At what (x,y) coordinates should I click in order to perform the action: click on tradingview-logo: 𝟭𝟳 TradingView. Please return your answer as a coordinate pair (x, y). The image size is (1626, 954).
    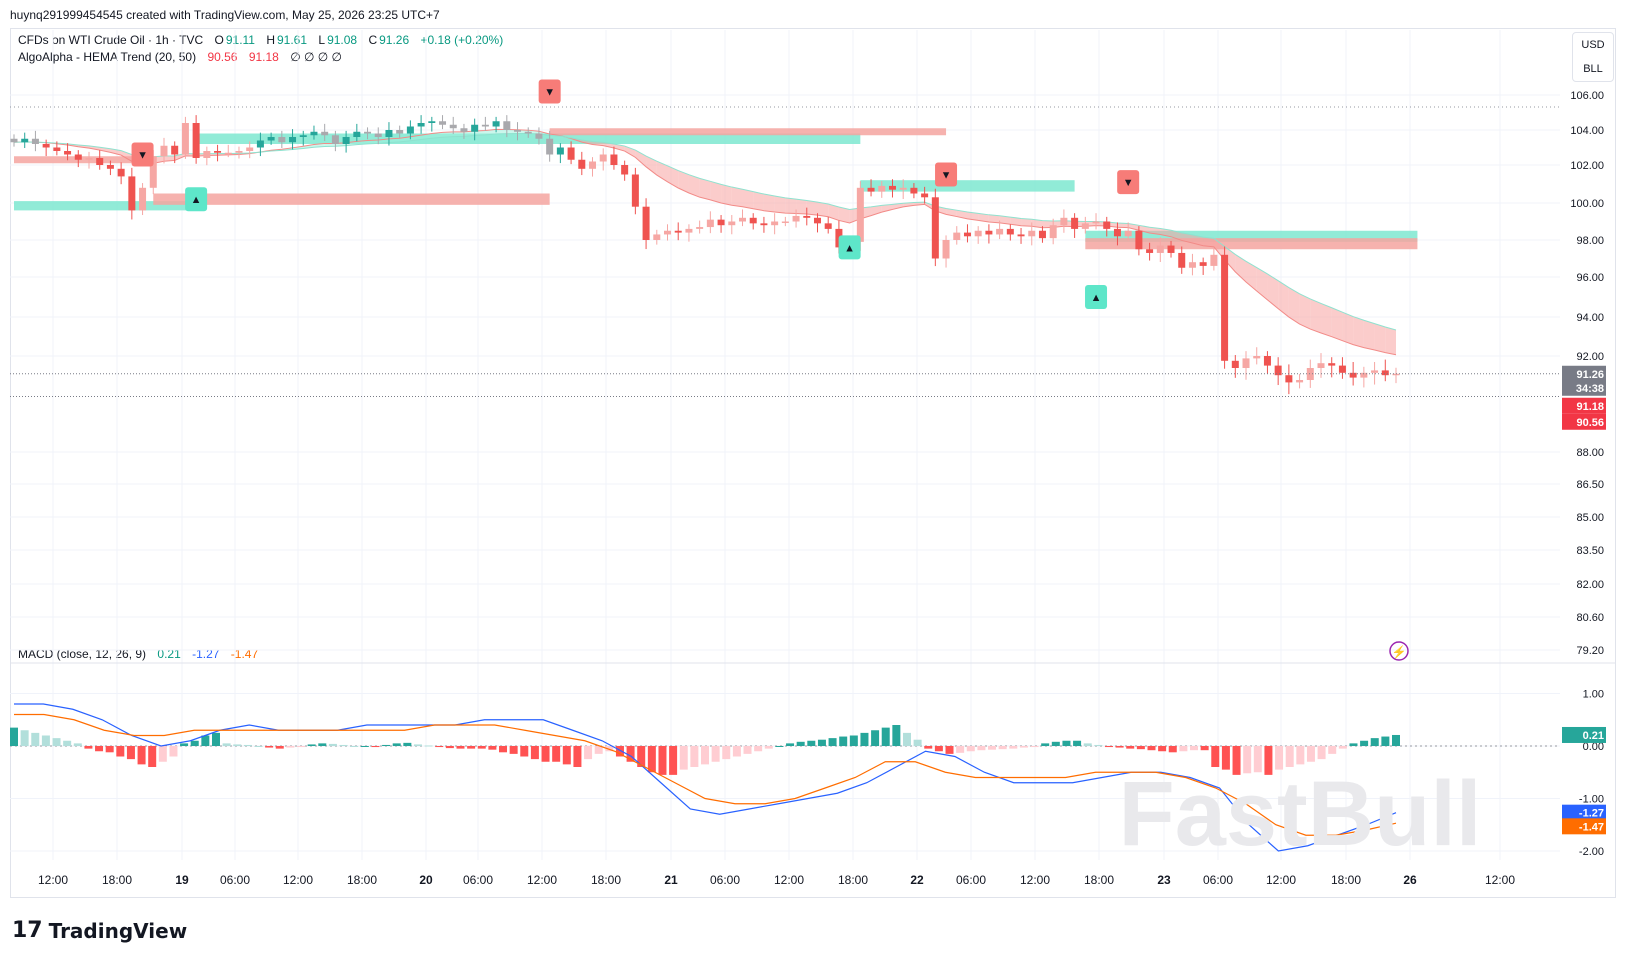
    Looking at the image, I should click on (99, 930).